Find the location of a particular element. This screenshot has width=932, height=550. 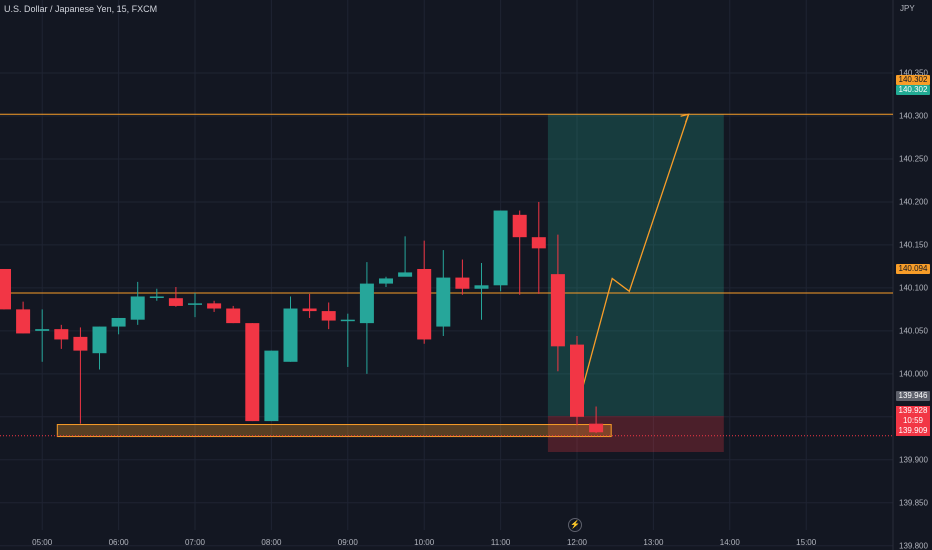

price-tick: 140.100 is located at coordinates (913, 288).